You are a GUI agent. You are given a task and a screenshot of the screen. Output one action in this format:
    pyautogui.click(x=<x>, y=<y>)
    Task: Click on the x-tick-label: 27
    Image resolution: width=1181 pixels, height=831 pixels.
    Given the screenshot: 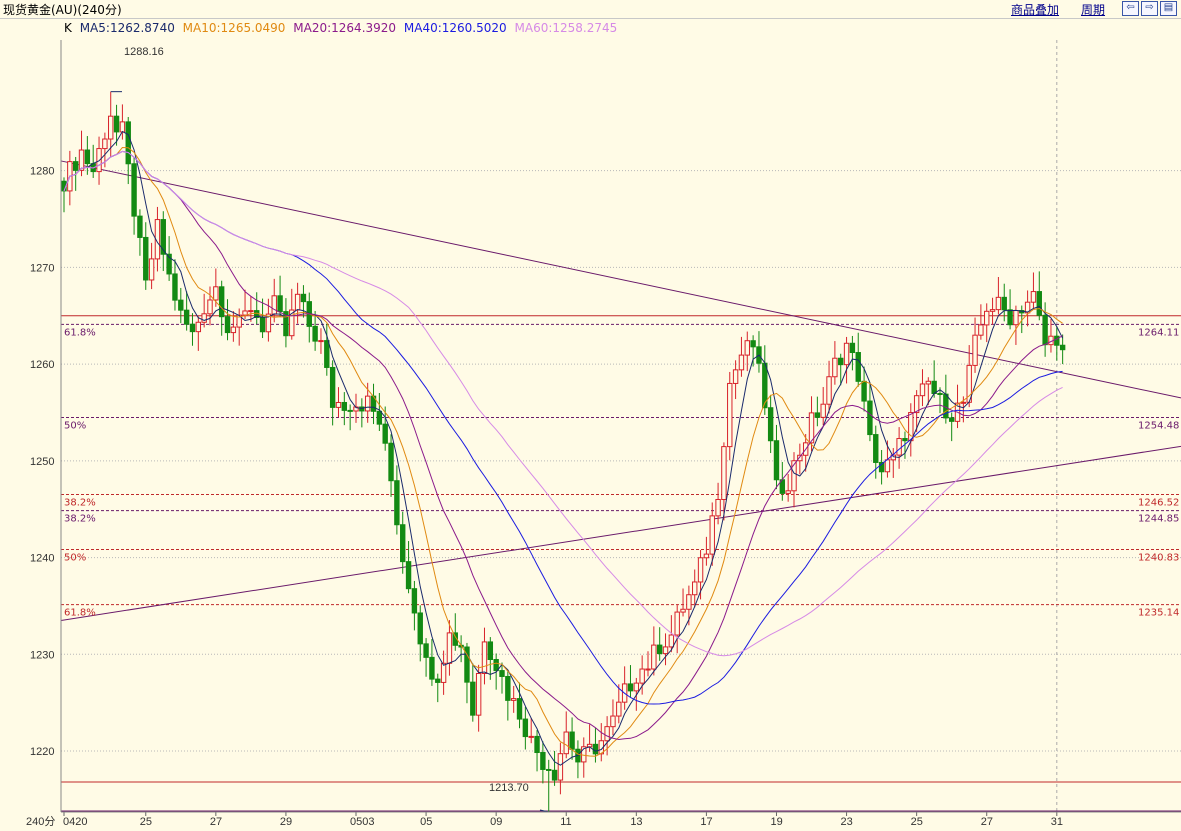 What is the action you would take?
    pyautogui.click(x=216, y=822)
    